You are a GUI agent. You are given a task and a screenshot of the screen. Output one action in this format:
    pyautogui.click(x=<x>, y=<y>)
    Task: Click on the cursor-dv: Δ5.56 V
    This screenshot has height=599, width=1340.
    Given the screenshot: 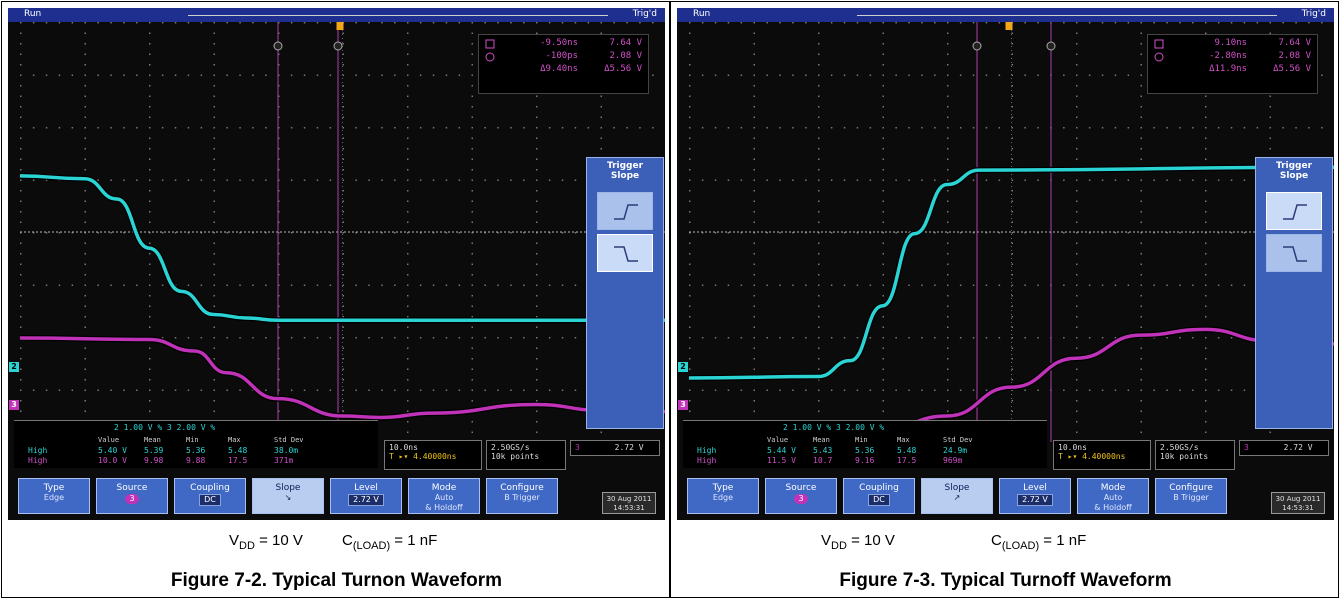 What is the action you would take?
    pyautogui.click(x=623, y=69)
    